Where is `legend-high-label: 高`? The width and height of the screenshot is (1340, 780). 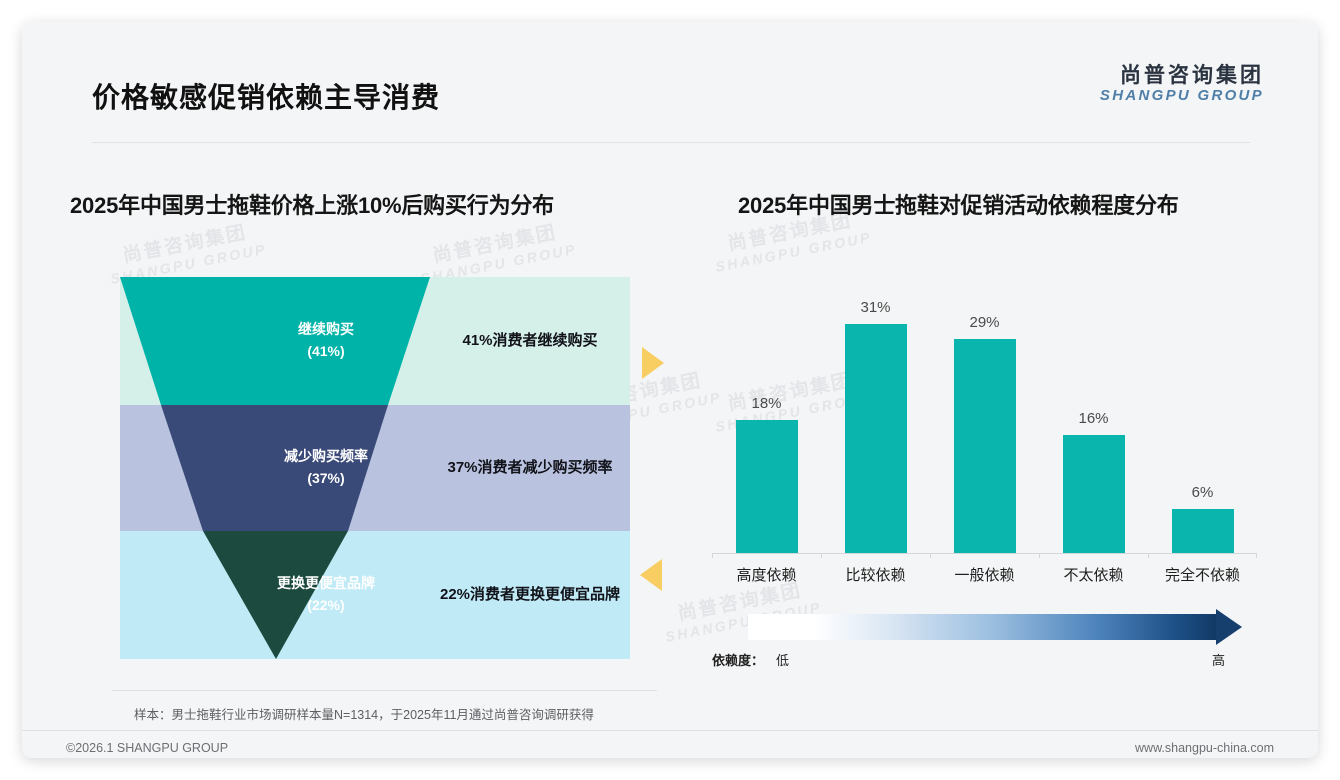 legend-high-label: 高 is located at coordinates (1219, 660).